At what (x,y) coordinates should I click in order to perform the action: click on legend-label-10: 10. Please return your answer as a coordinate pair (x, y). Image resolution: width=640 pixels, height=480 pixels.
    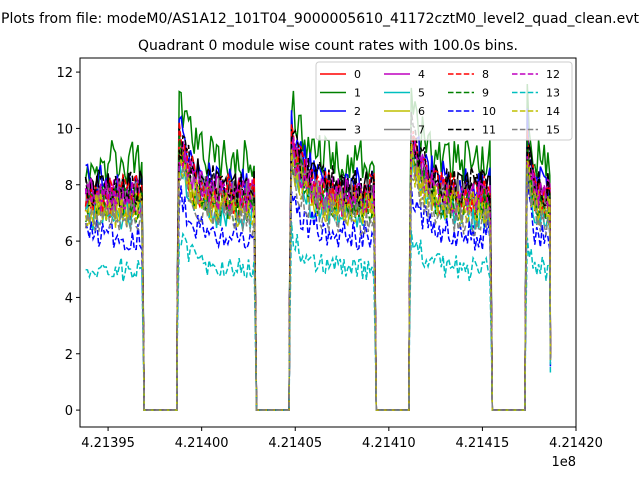
    Looking at the image, I should click on (489, 111).